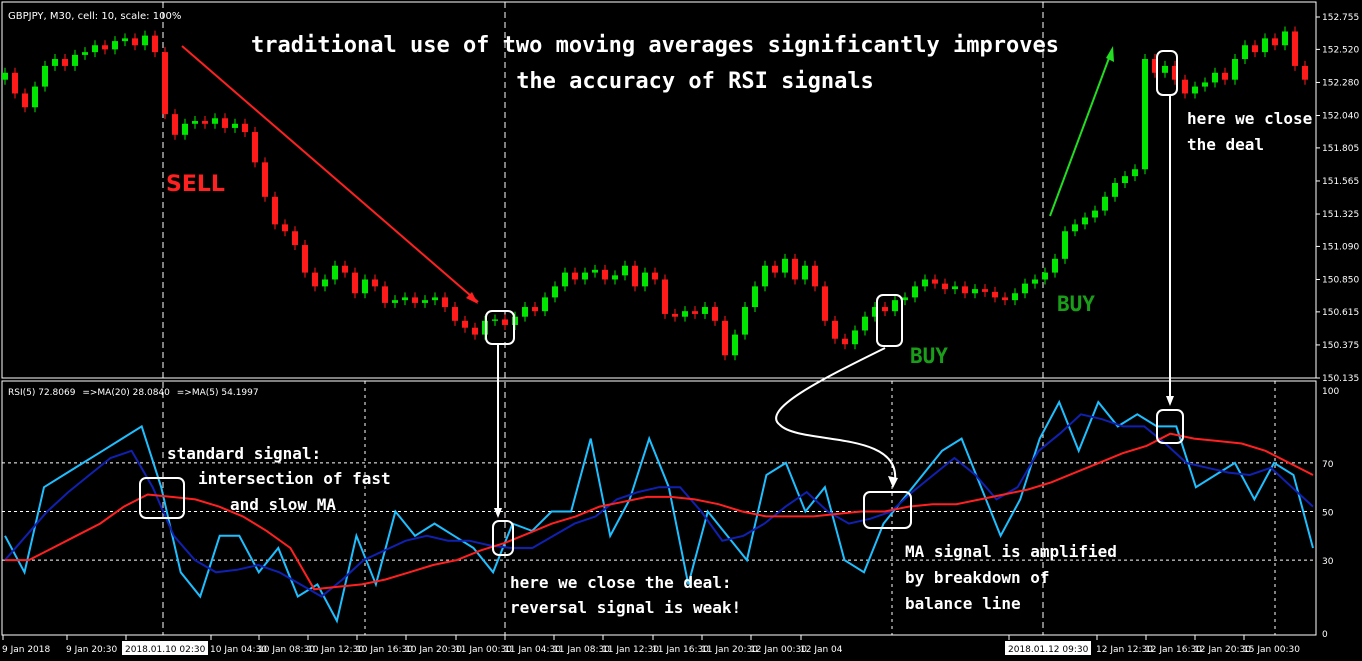 The width and height of the screenshot is (1362, 661). I want to click on rsi-tick-label: 30, so click(1328, 562).